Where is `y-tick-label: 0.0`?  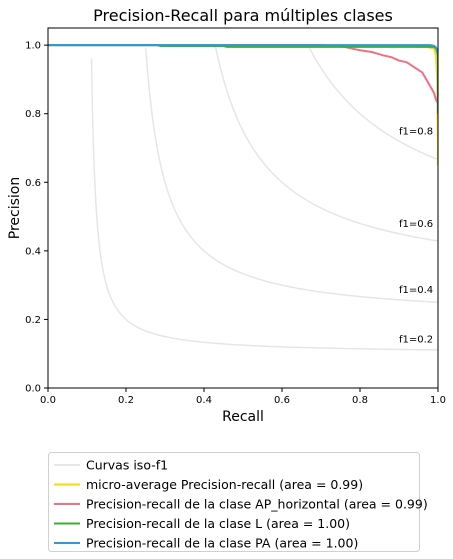
y-tick-label: 0.0 is located at coordinates (33, 389).